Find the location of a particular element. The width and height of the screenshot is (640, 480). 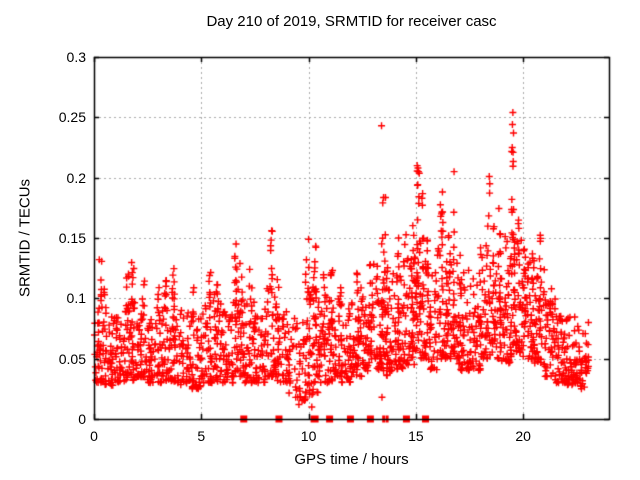

y-tick-label: 0.15 is located at coordinates (72, 238).